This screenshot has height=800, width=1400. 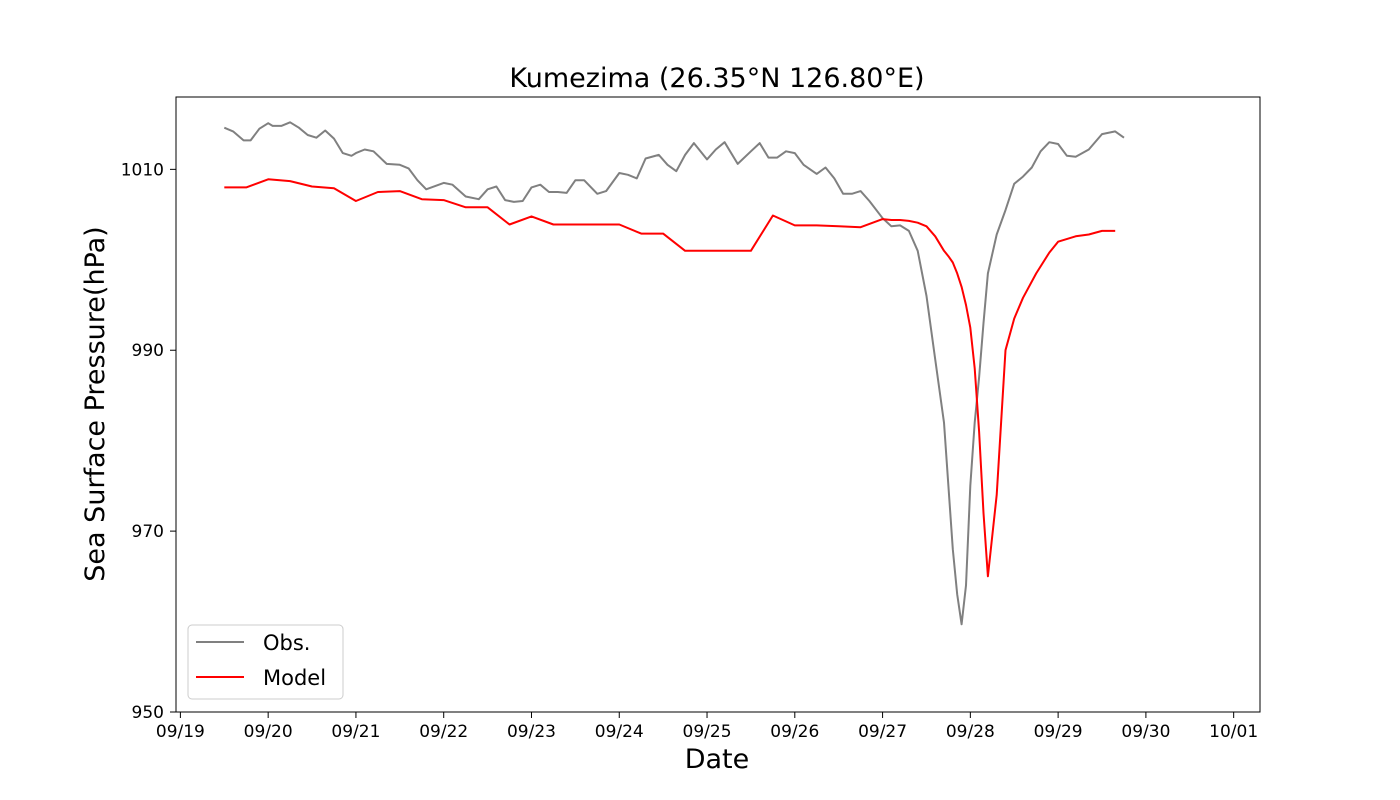 What do you see at coordinates (1145, 732) in the screenshot?
I see `x-tick-label: 09/30` at bounding box center [1145, 732].